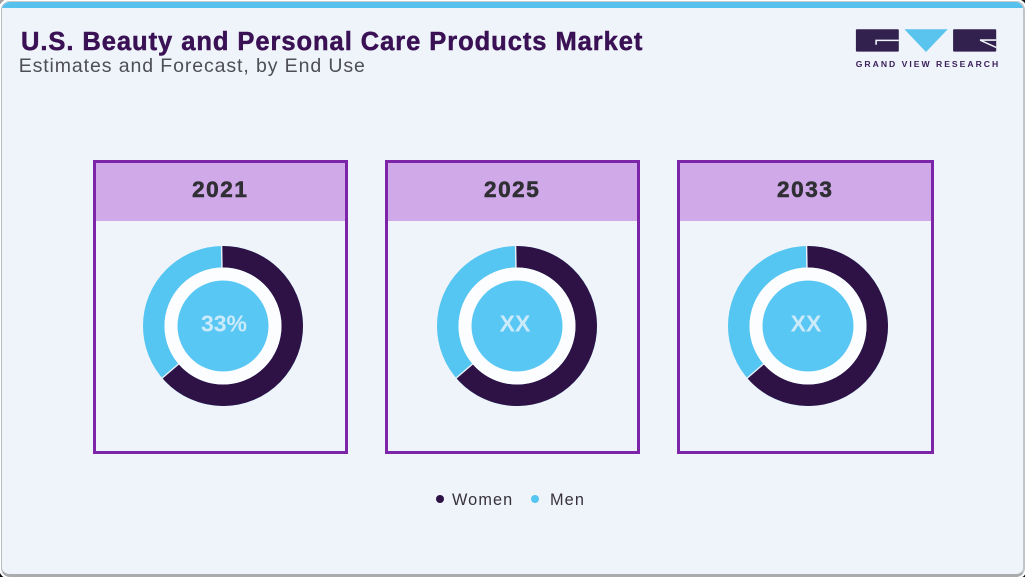 The width and height of the screenshot is (1025, 577). I want to click on svg-text: GRAND VIEW RESEARCH, so click(928, 64).